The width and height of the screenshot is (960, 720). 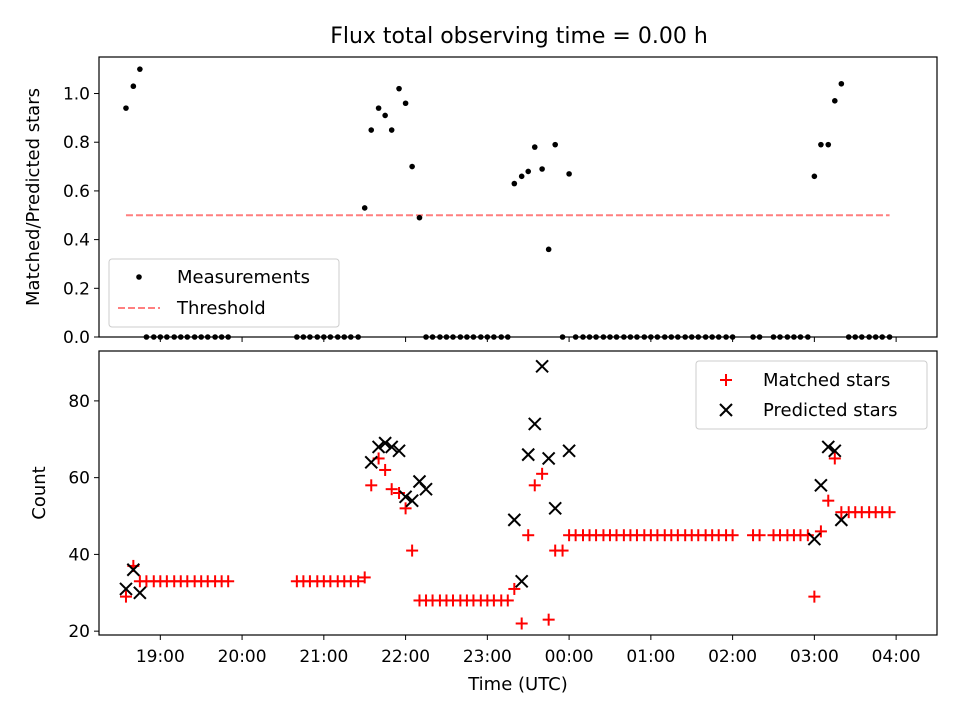 What do you see at coordinates (405, 657) in the screenshot?
I see `bottom-xtick-label: 22:00` at bounding box center [405, 657].